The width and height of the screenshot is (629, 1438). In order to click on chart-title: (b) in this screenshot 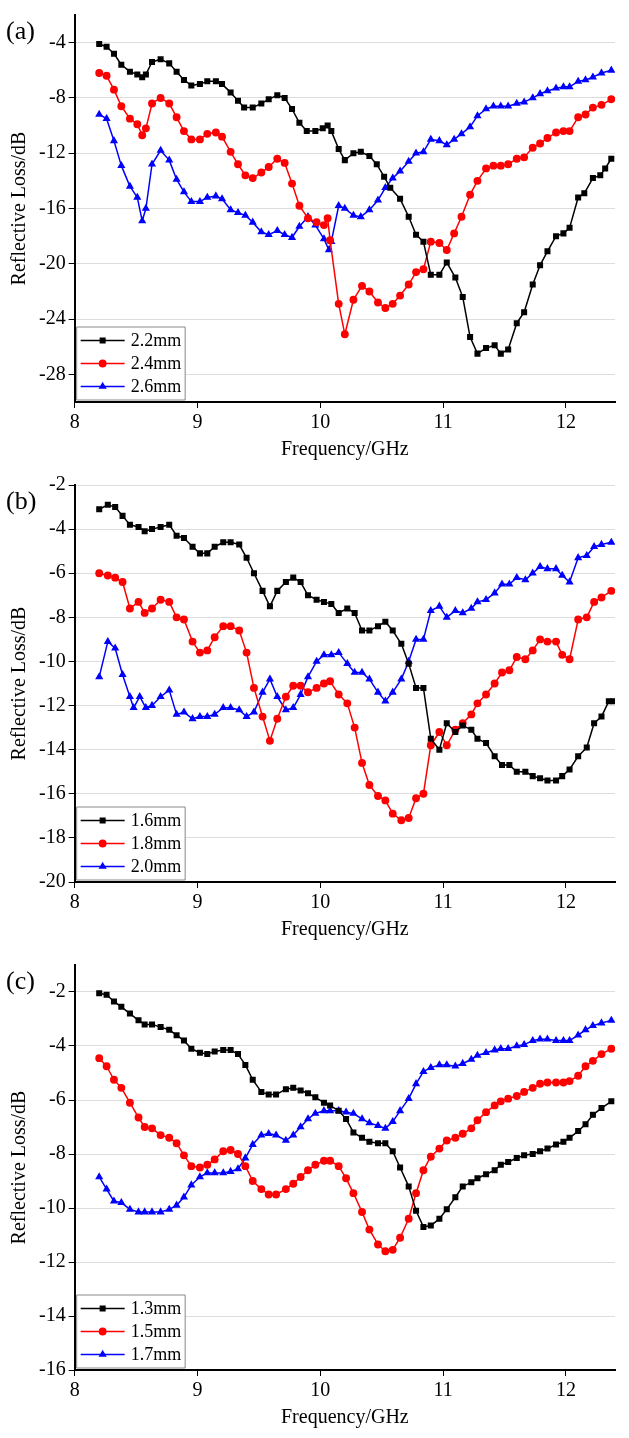, I will do `click(21, 500)`.